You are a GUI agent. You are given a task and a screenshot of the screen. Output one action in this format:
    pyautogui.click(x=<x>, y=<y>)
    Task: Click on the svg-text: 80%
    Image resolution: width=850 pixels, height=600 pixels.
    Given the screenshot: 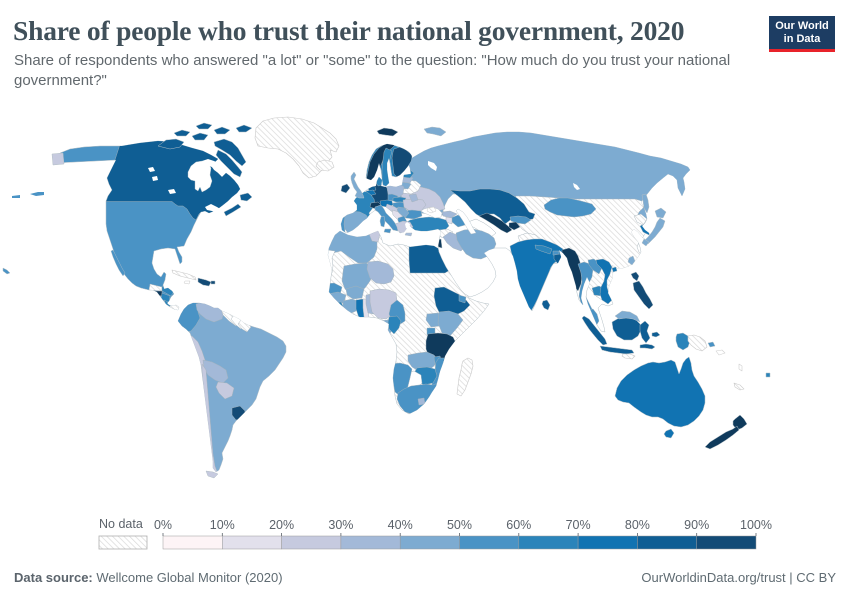 What is the action you would take?
    pyautogui.click(x=637, y=525)
    